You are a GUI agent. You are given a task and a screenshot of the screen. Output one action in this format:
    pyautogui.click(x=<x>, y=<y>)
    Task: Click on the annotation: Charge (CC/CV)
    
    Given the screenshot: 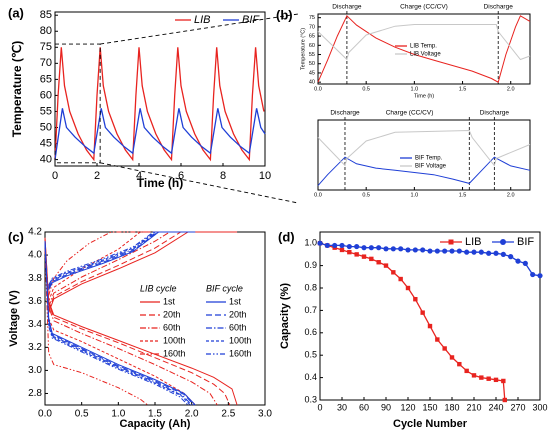 What is the action you would take?
    pyautogui.click(x=424, y=7)
    